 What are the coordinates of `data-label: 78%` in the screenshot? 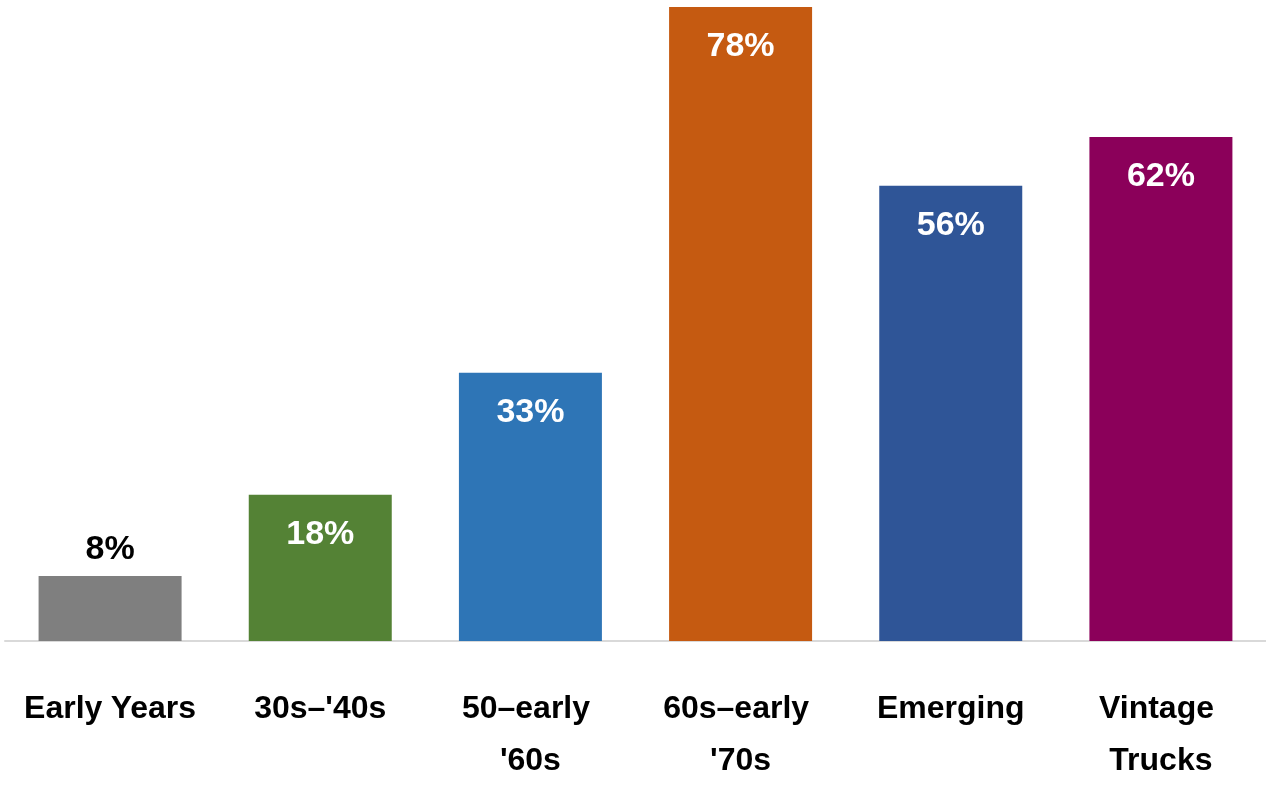 It's located at (740, 44).